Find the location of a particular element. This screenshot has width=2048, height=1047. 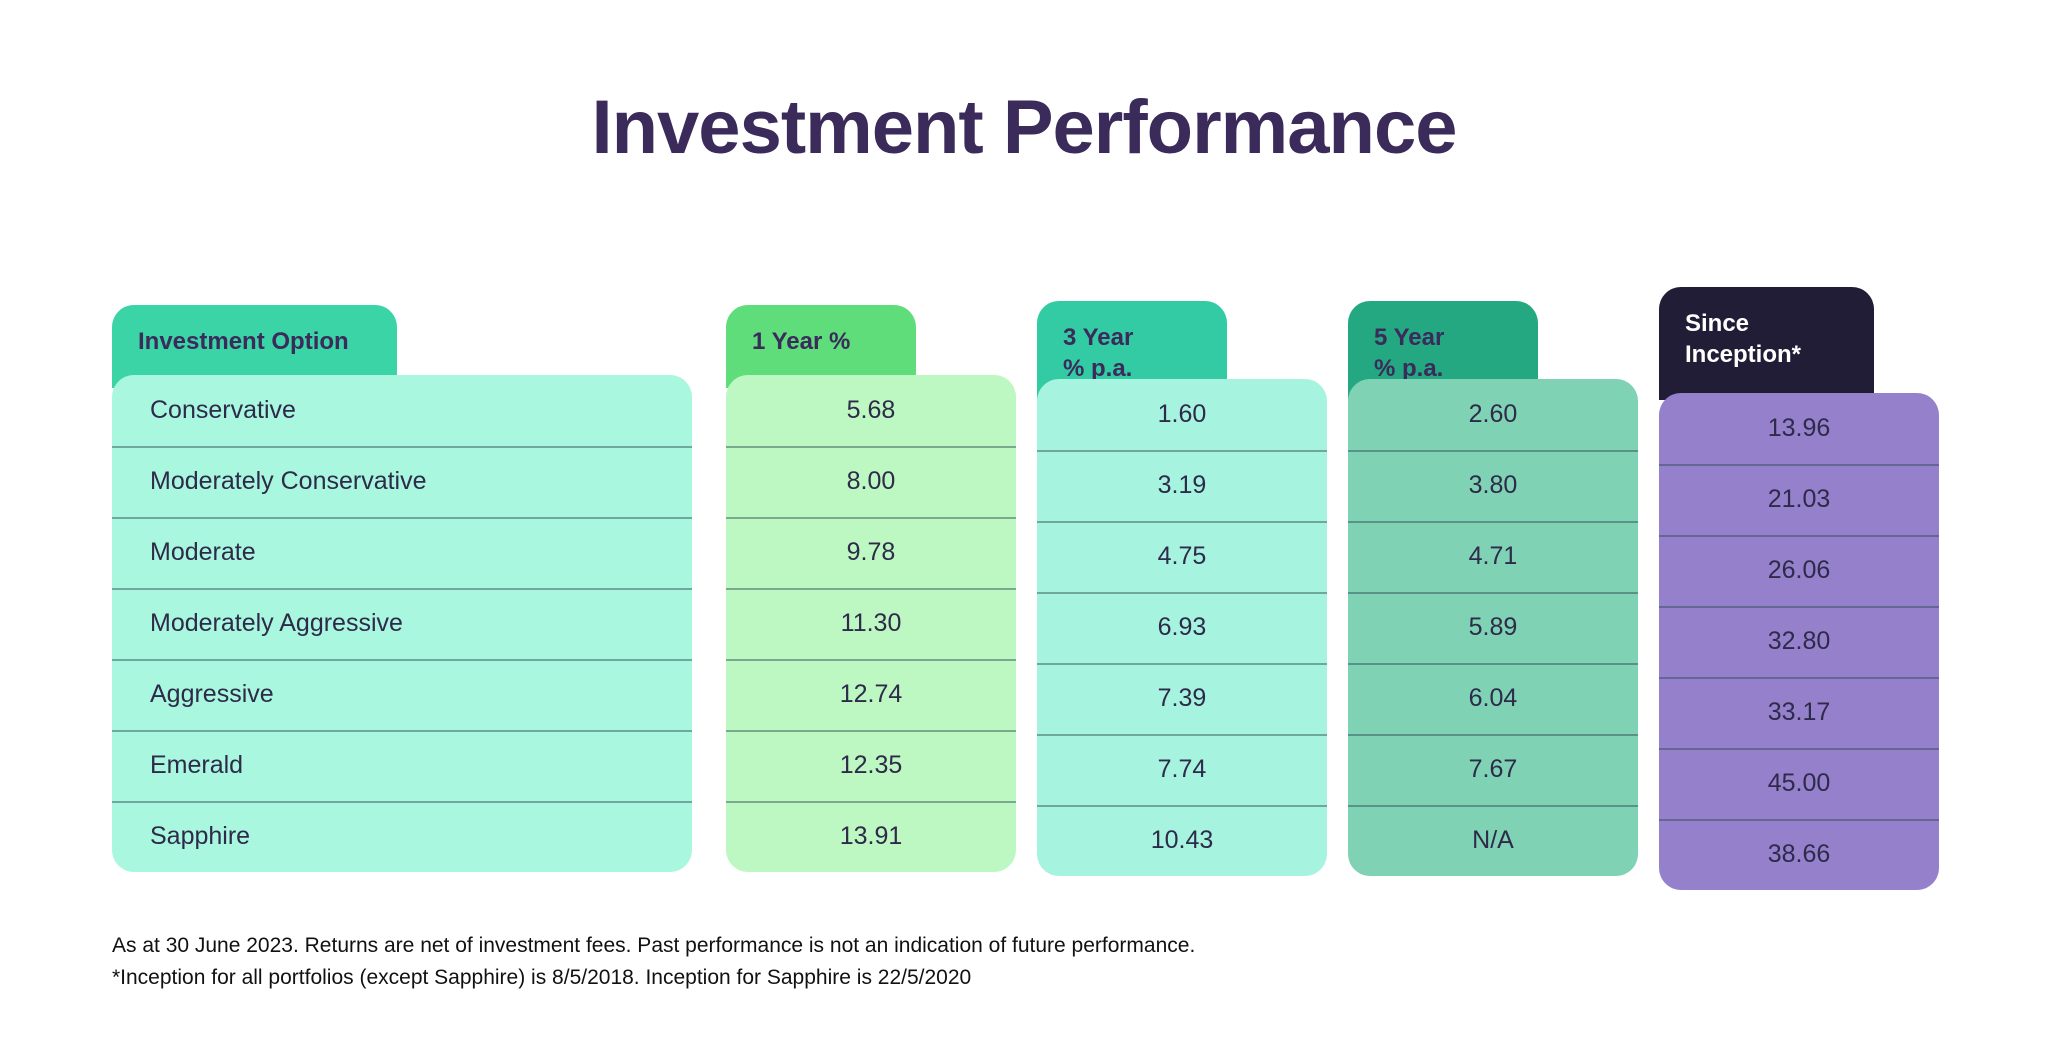

table-cell: 13.91 is located at coordinates (871, 836).